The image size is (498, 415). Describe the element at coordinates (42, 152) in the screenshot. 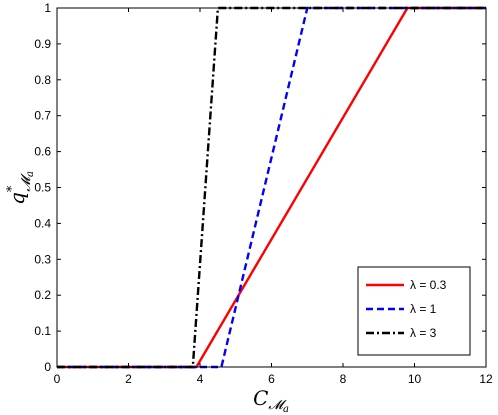

I see `y-tick-label: 0.6` at that location.